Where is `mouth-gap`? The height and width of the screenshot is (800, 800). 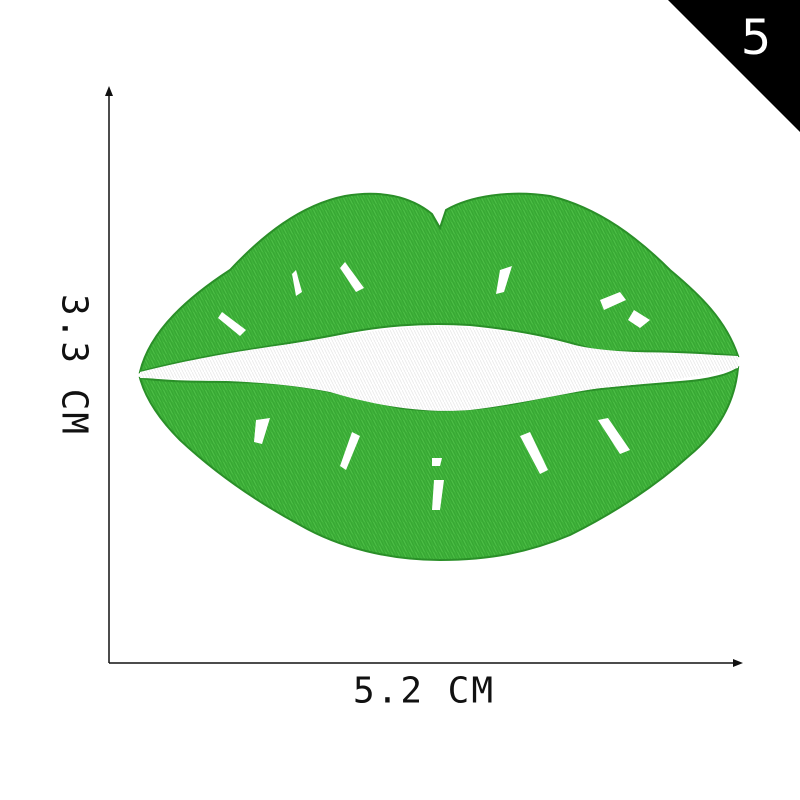 mouth-gap is located at coordinates (439, 368).